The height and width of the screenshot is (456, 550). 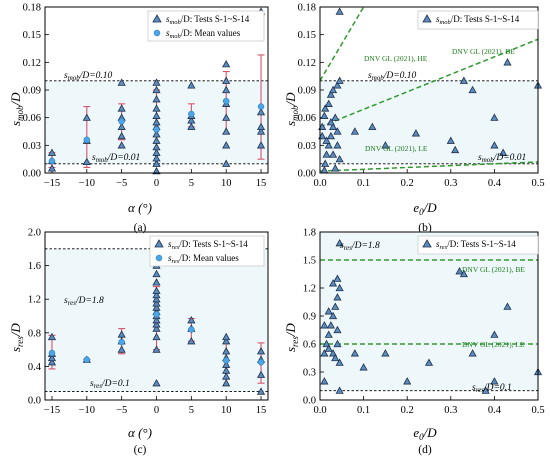 What do you see at coordinates (52, 183) in the screenshot?
I see `x-tick-label: −15` at bounding box center [52, 183].